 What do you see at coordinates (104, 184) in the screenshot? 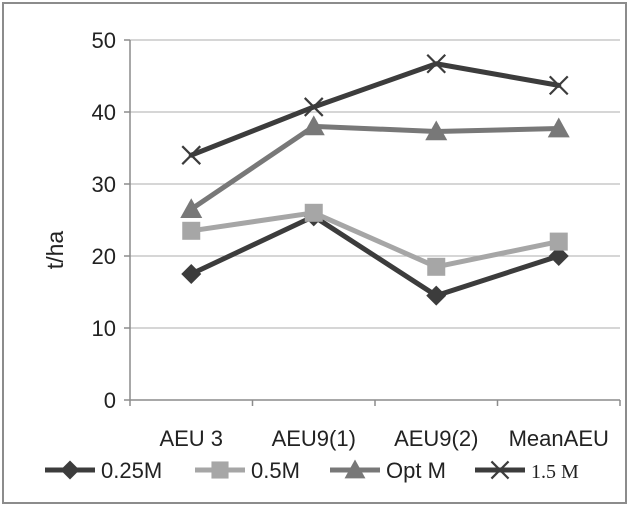
I see `y-tick-label: 30` at bounding box center [104, 184].